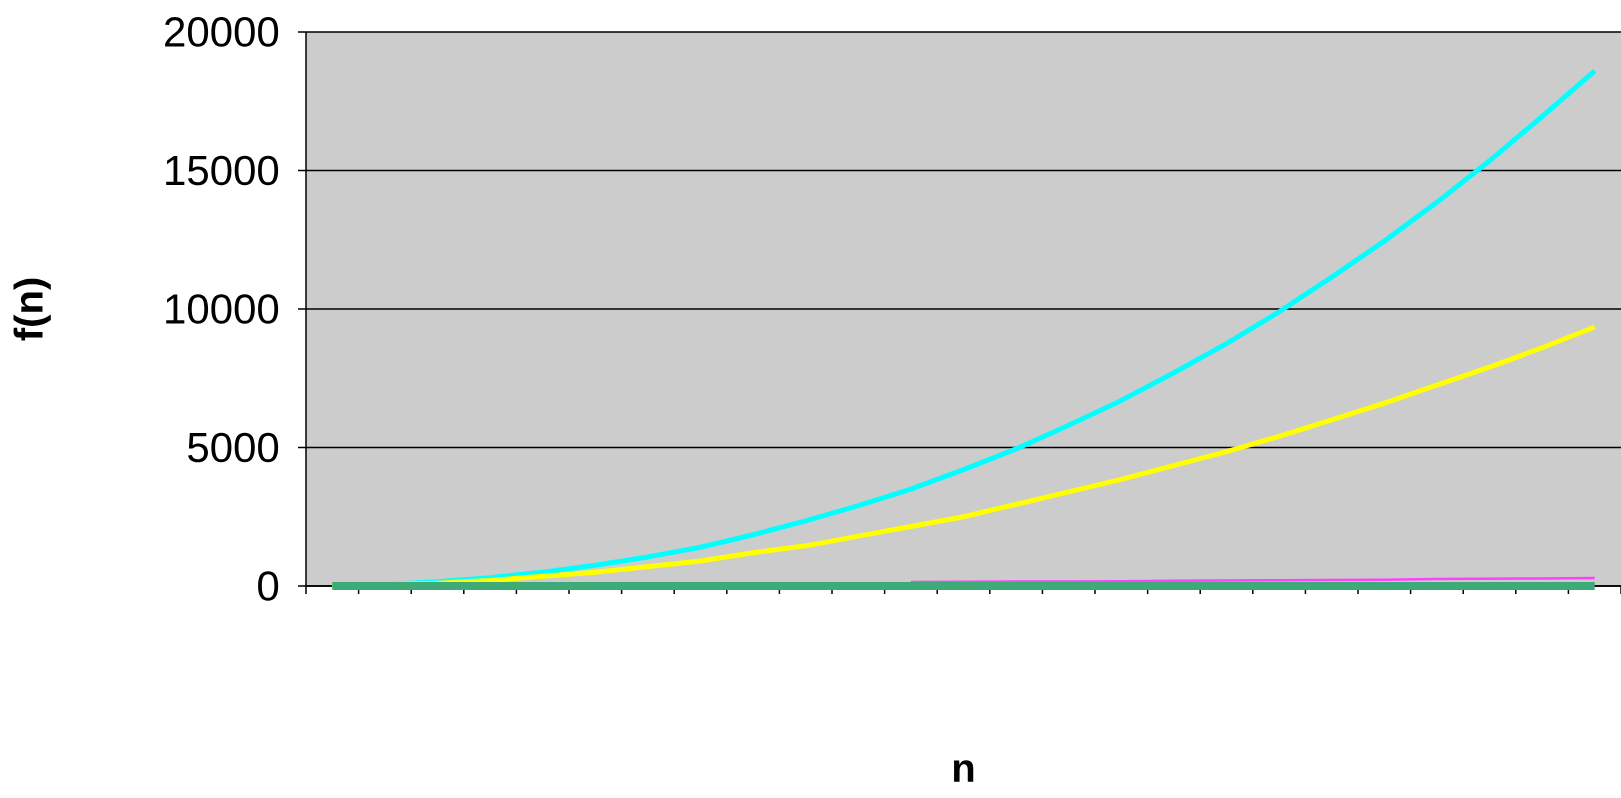 This screenshot has width=1621, height=798. I want to click on y-tick-label: 15000, so click(222, 170).